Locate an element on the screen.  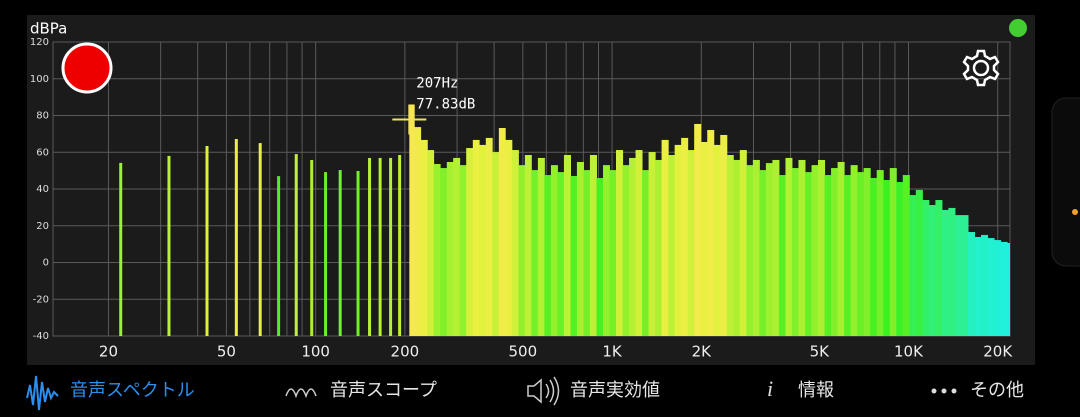
x-tick-label: 1K is located at coordinates (612, 352).